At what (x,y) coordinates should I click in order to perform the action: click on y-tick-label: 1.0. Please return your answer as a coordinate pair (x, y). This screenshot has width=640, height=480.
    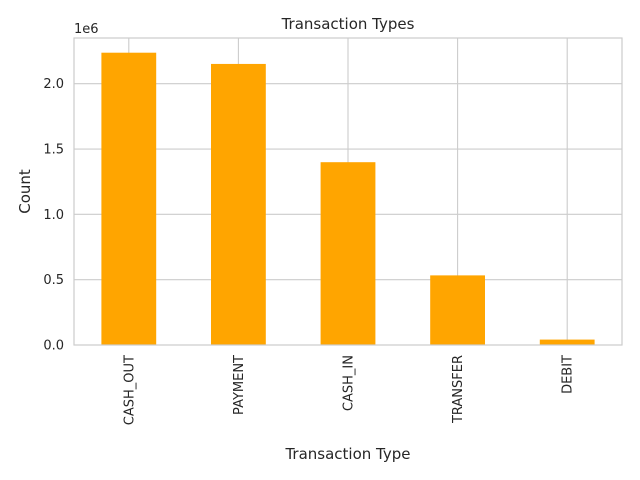
    Looking at the image, I should click on (53, 215).